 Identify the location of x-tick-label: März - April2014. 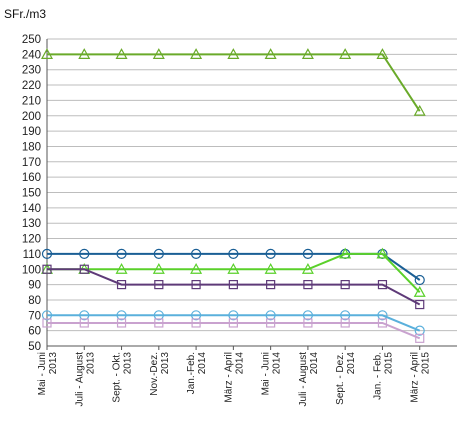
(234, 377).